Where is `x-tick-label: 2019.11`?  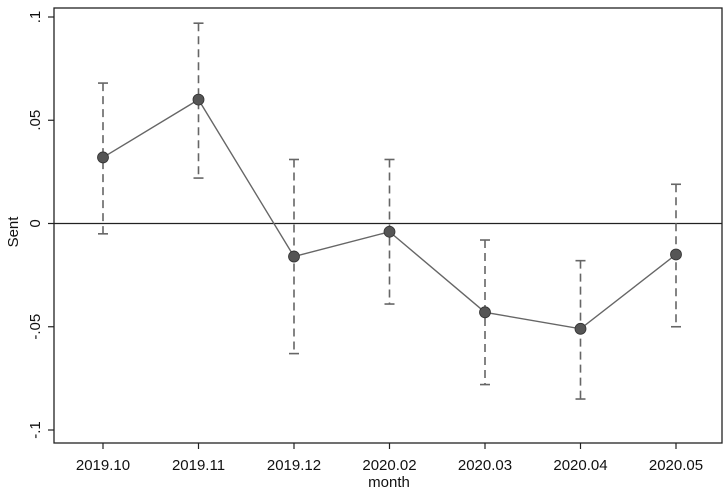
x-tick-label: 2019.11 is located at coordinates (198, 465).